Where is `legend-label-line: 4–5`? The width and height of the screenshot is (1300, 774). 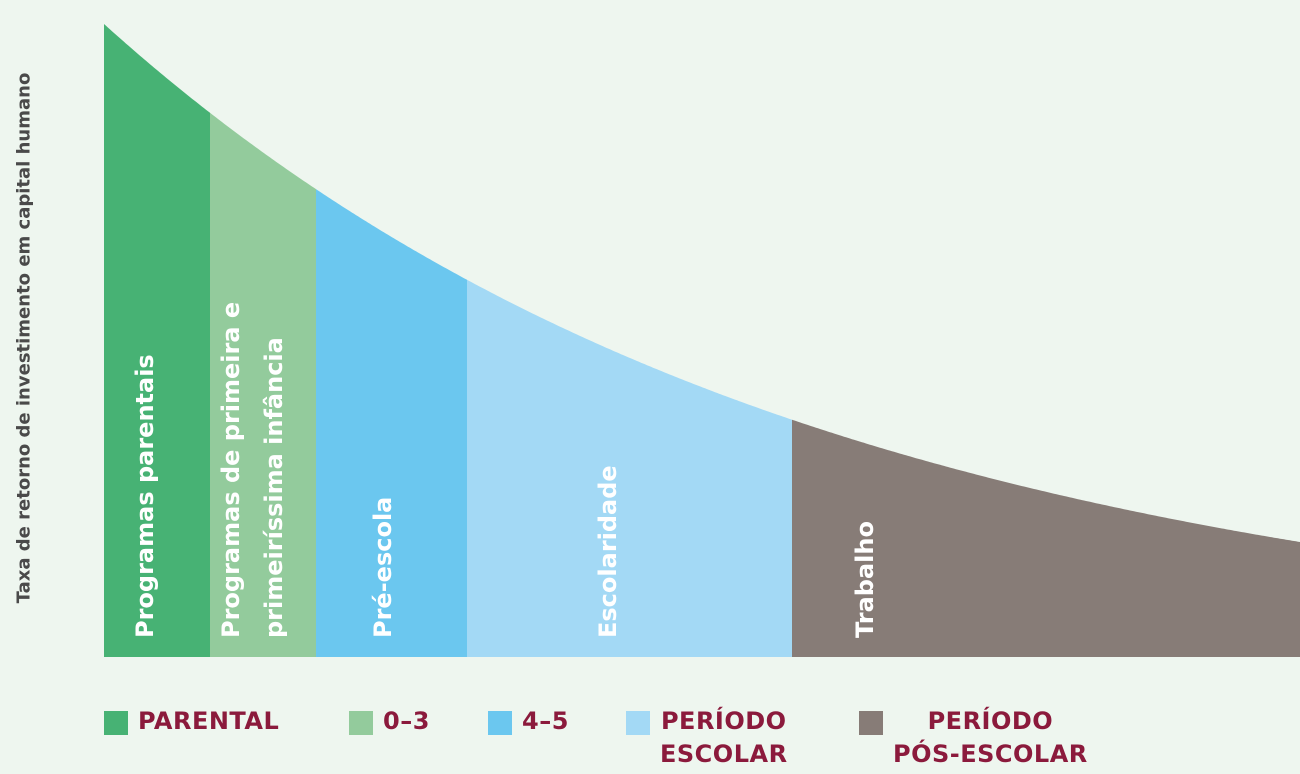
legend-label-line: 4–5 is located at coordinates (545, 721).